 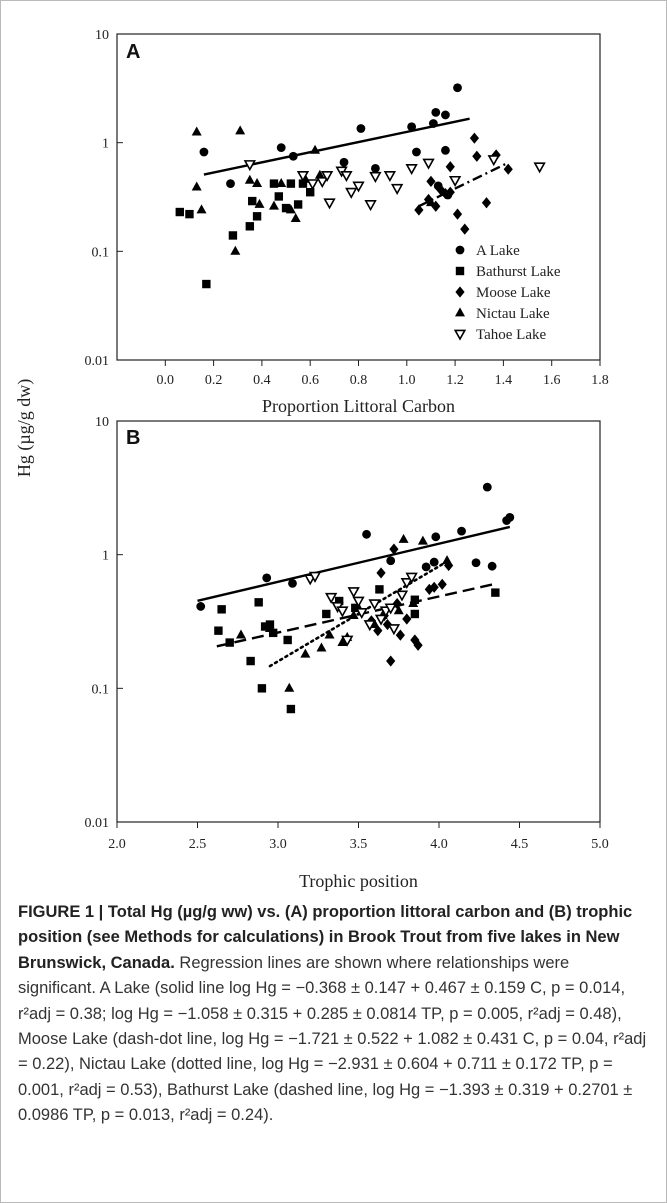 What do you see at coordinates (133, 52) in the screenshot?
I see `panel-a-label: A` at bounding box center [133, 52].